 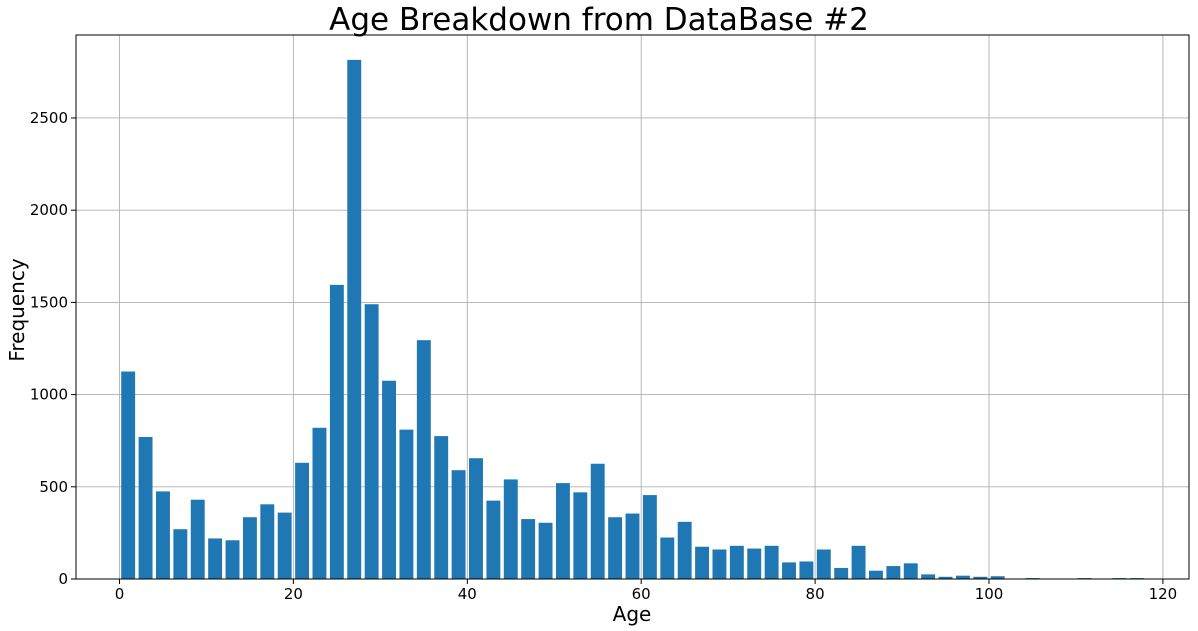 I want to click on x-tick-label: 40, so click(x=467, y=594).